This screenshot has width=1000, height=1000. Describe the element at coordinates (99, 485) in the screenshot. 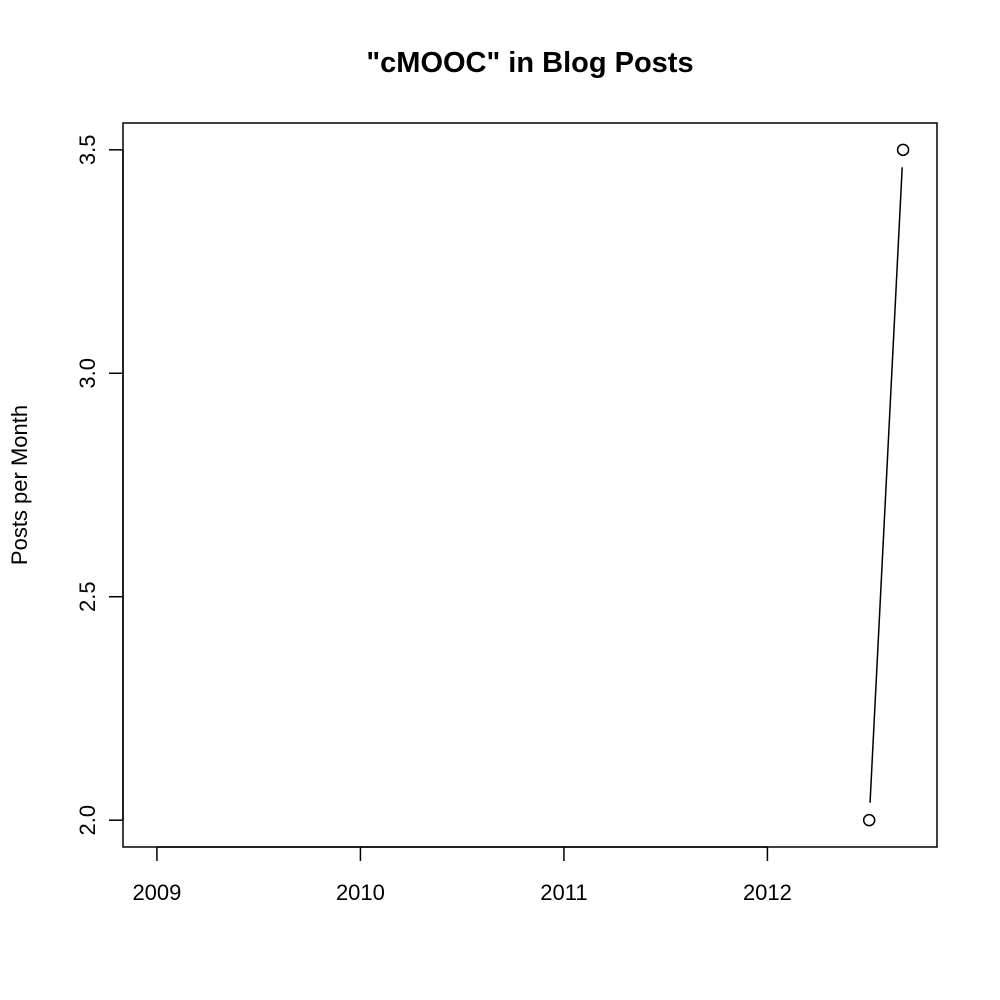

I see `y-axis: 2.0 2.5 3.0 3.5` at that location.